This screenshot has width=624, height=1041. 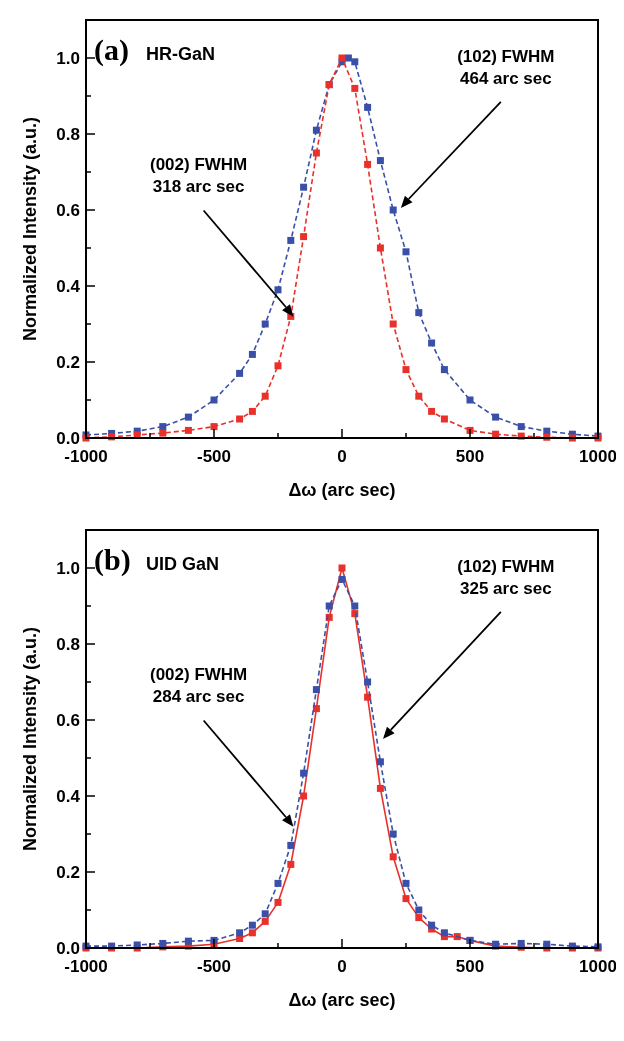 I want to click on annotation: (002) FWHM 284 arc sec, so click(x=199, y=686).